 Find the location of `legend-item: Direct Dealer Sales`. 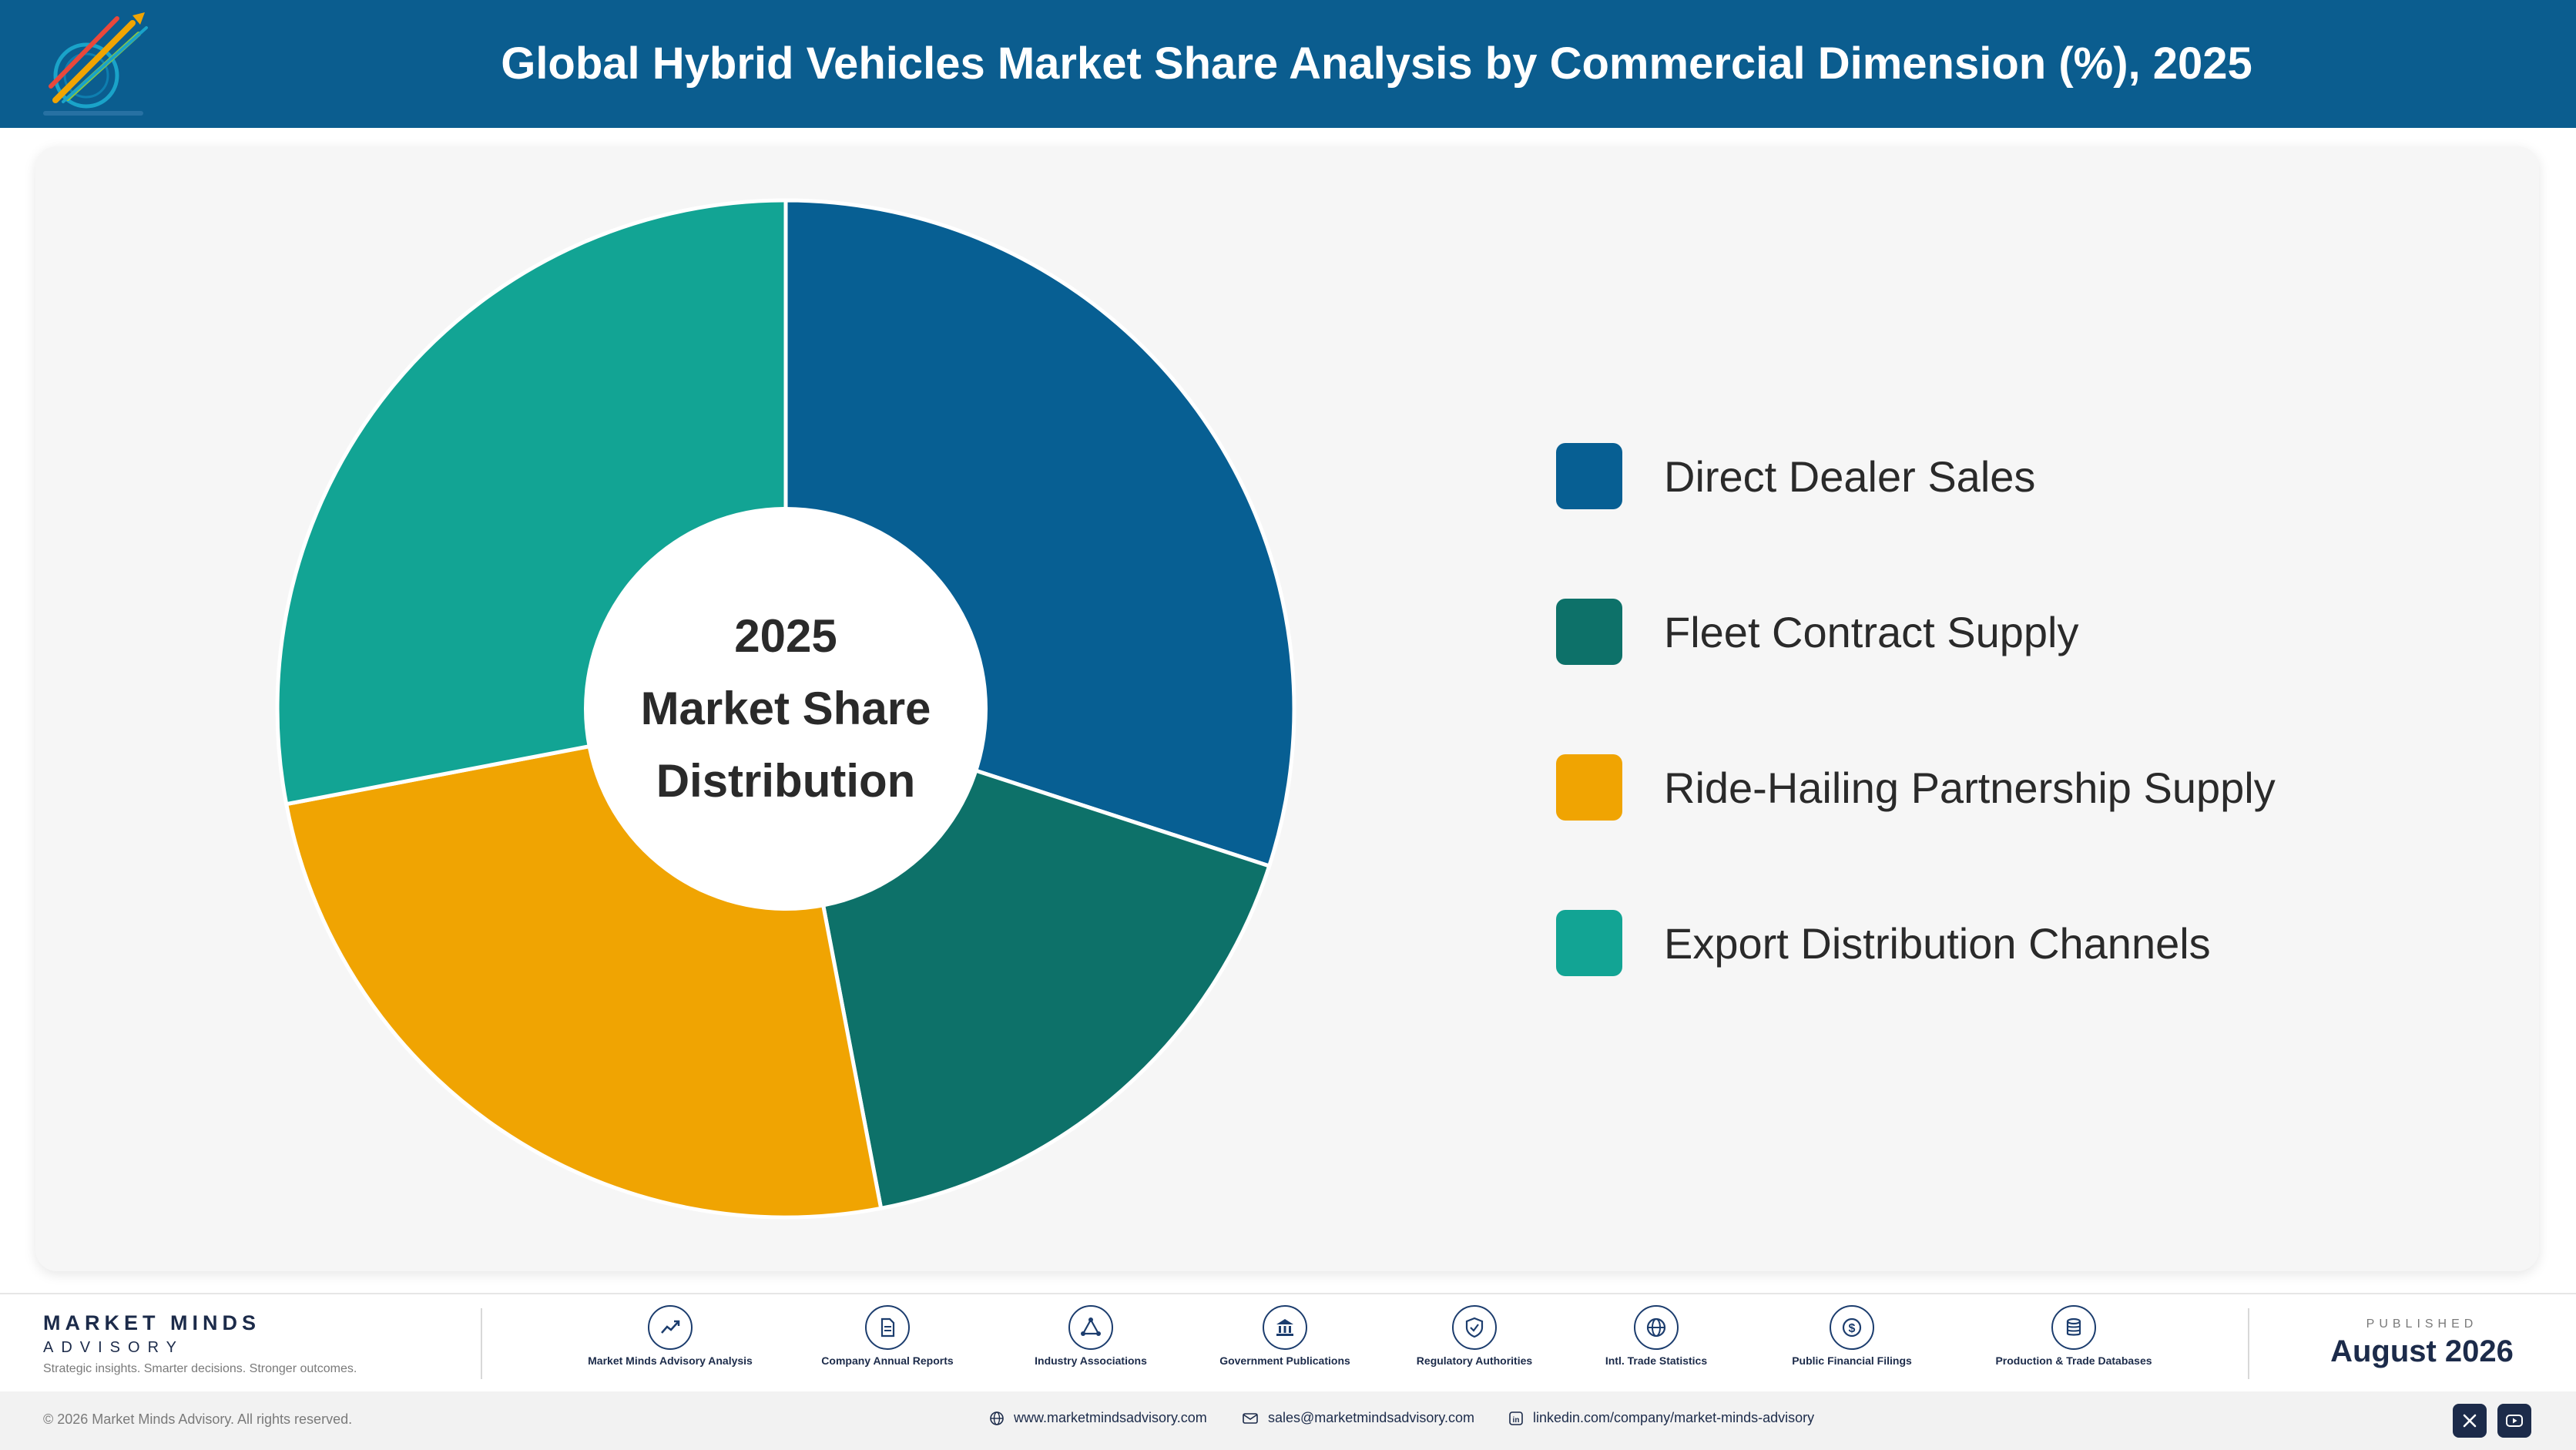

legend-item: Direct Dealer Sales is located at coordinates (1979, 476).